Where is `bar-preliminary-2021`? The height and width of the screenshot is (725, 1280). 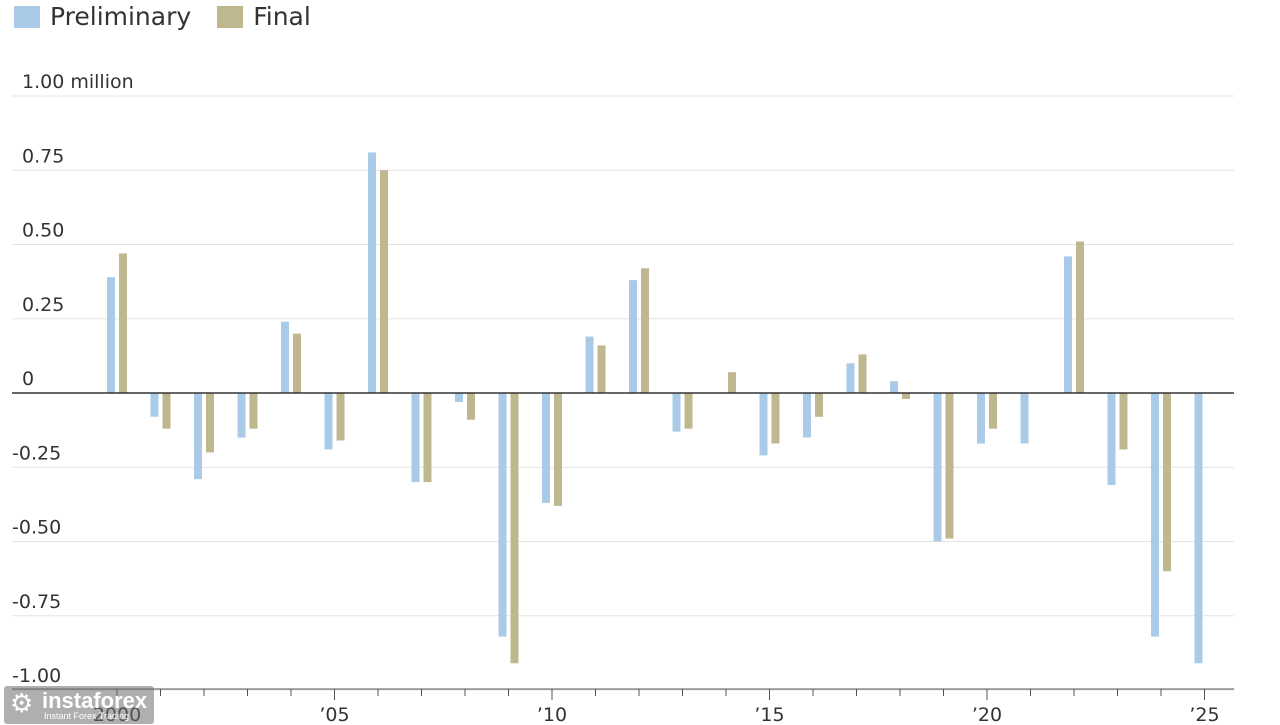
bar-preliminary-2021 is located at coordinates (1024, 418).